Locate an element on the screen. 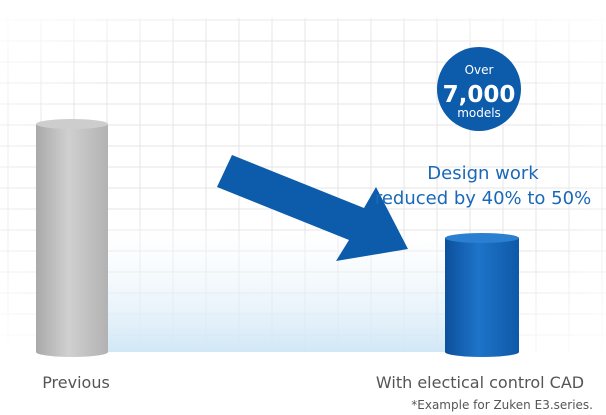 This screenshot has height=415, width=606. badge-line3: models is located at coordinates (479, 113).